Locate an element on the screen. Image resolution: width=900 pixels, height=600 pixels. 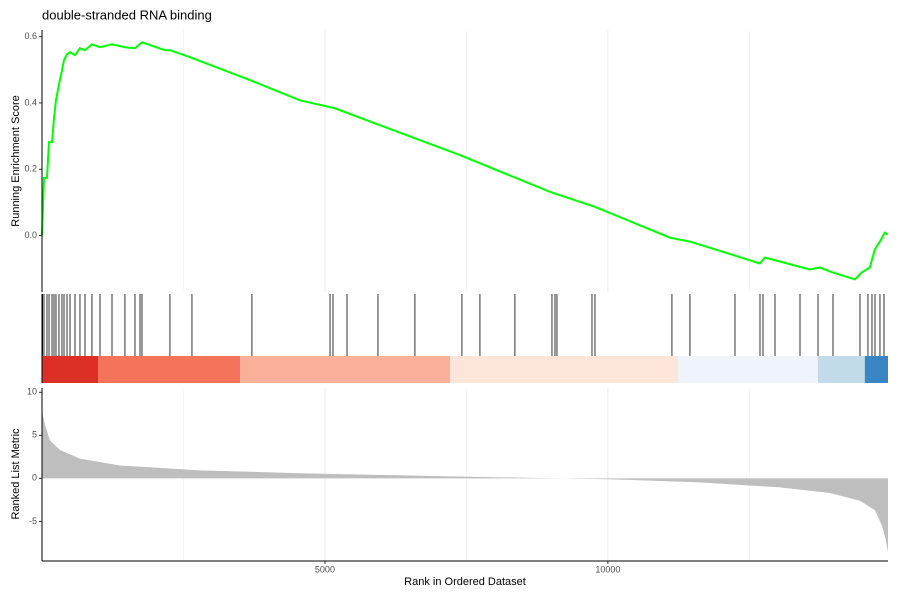
y-tick-label: 0.2 is located at coordinates (30, 169).